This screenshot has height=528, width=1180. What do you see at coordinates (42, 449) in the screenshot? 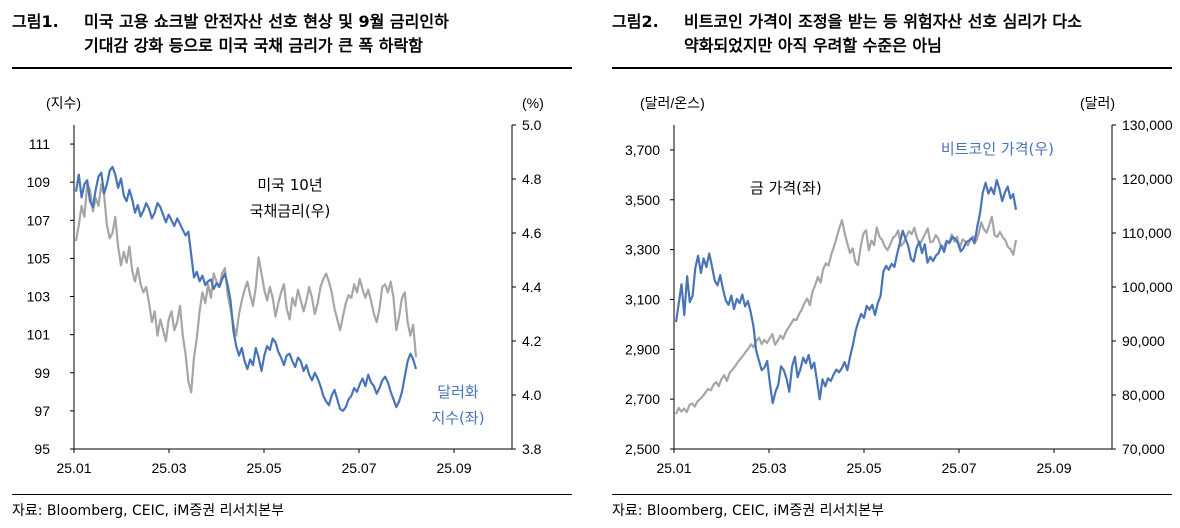
I see `chart1-left-tick-label: 95` at bounding box center [42, 449].